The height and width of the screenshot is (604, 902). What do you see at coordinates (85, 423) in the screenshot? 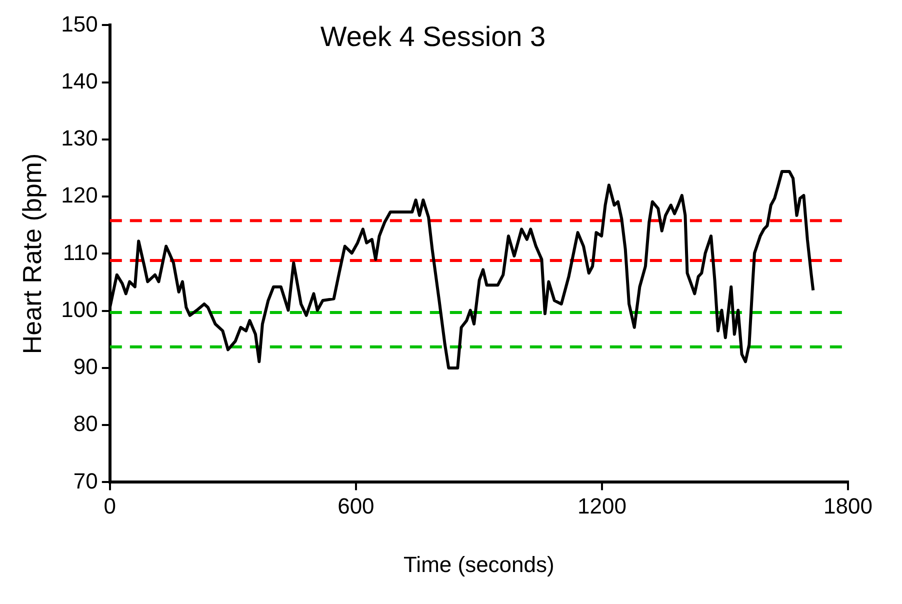
I see `y-tick-label: 80` at bounding box center [85, 423].